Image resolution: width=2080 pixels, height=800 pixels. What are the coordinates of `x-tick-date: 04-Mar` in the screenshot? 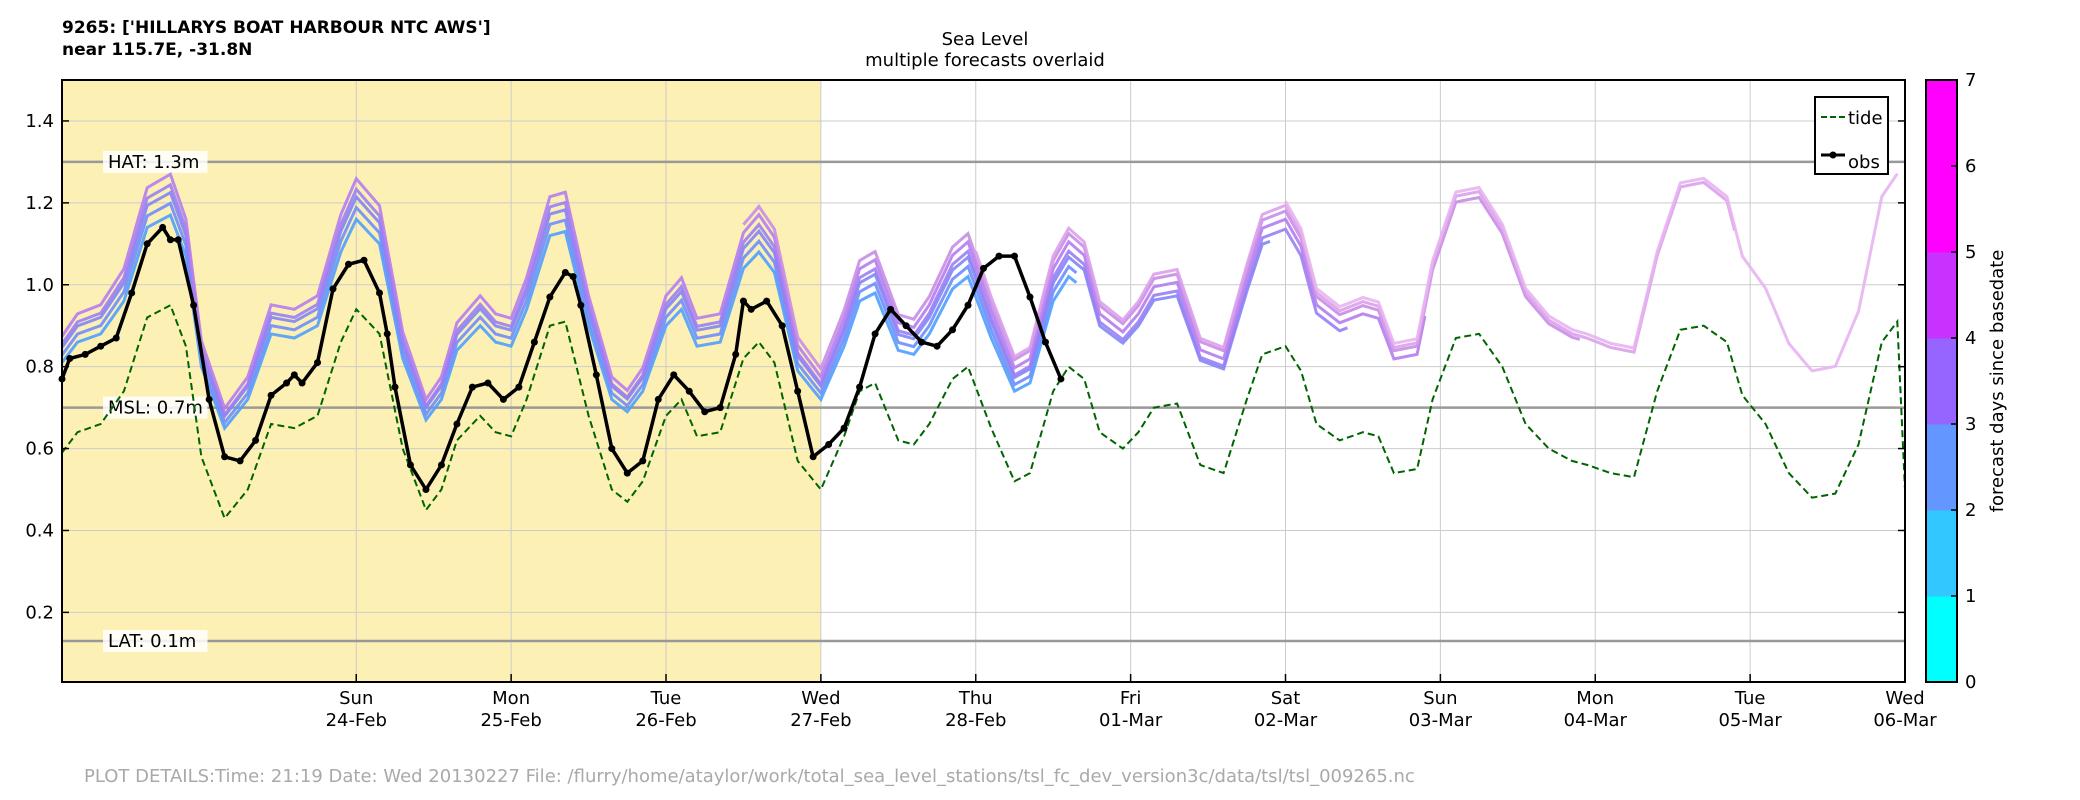 It's located at (1596, 720).